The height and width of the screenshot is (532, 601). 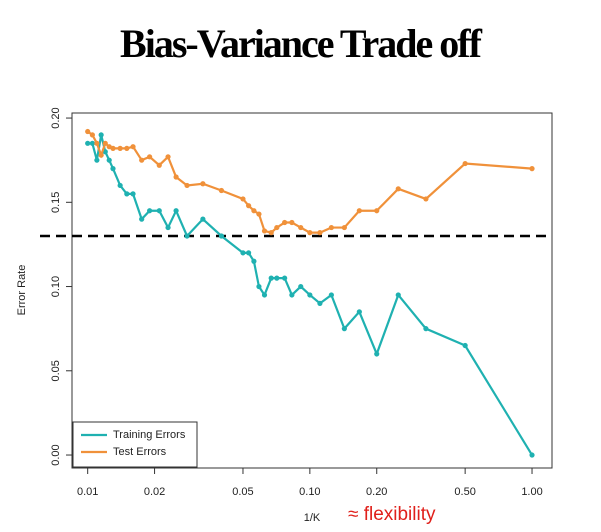 I want to click on x-tick-label: 0.05, so click(x=242, y=492).